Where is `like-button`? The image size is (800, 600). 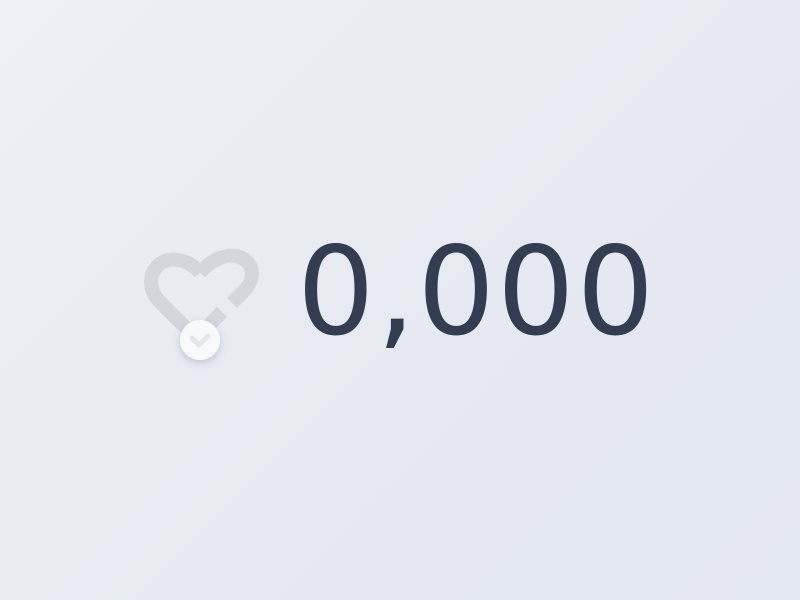
like-button is located at coordinates (203, 305).